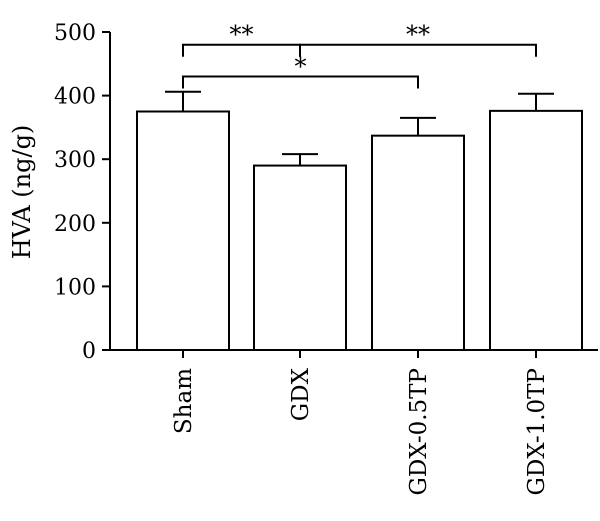  I want to click on significance-brackets: ** ***, so click(359, 55).